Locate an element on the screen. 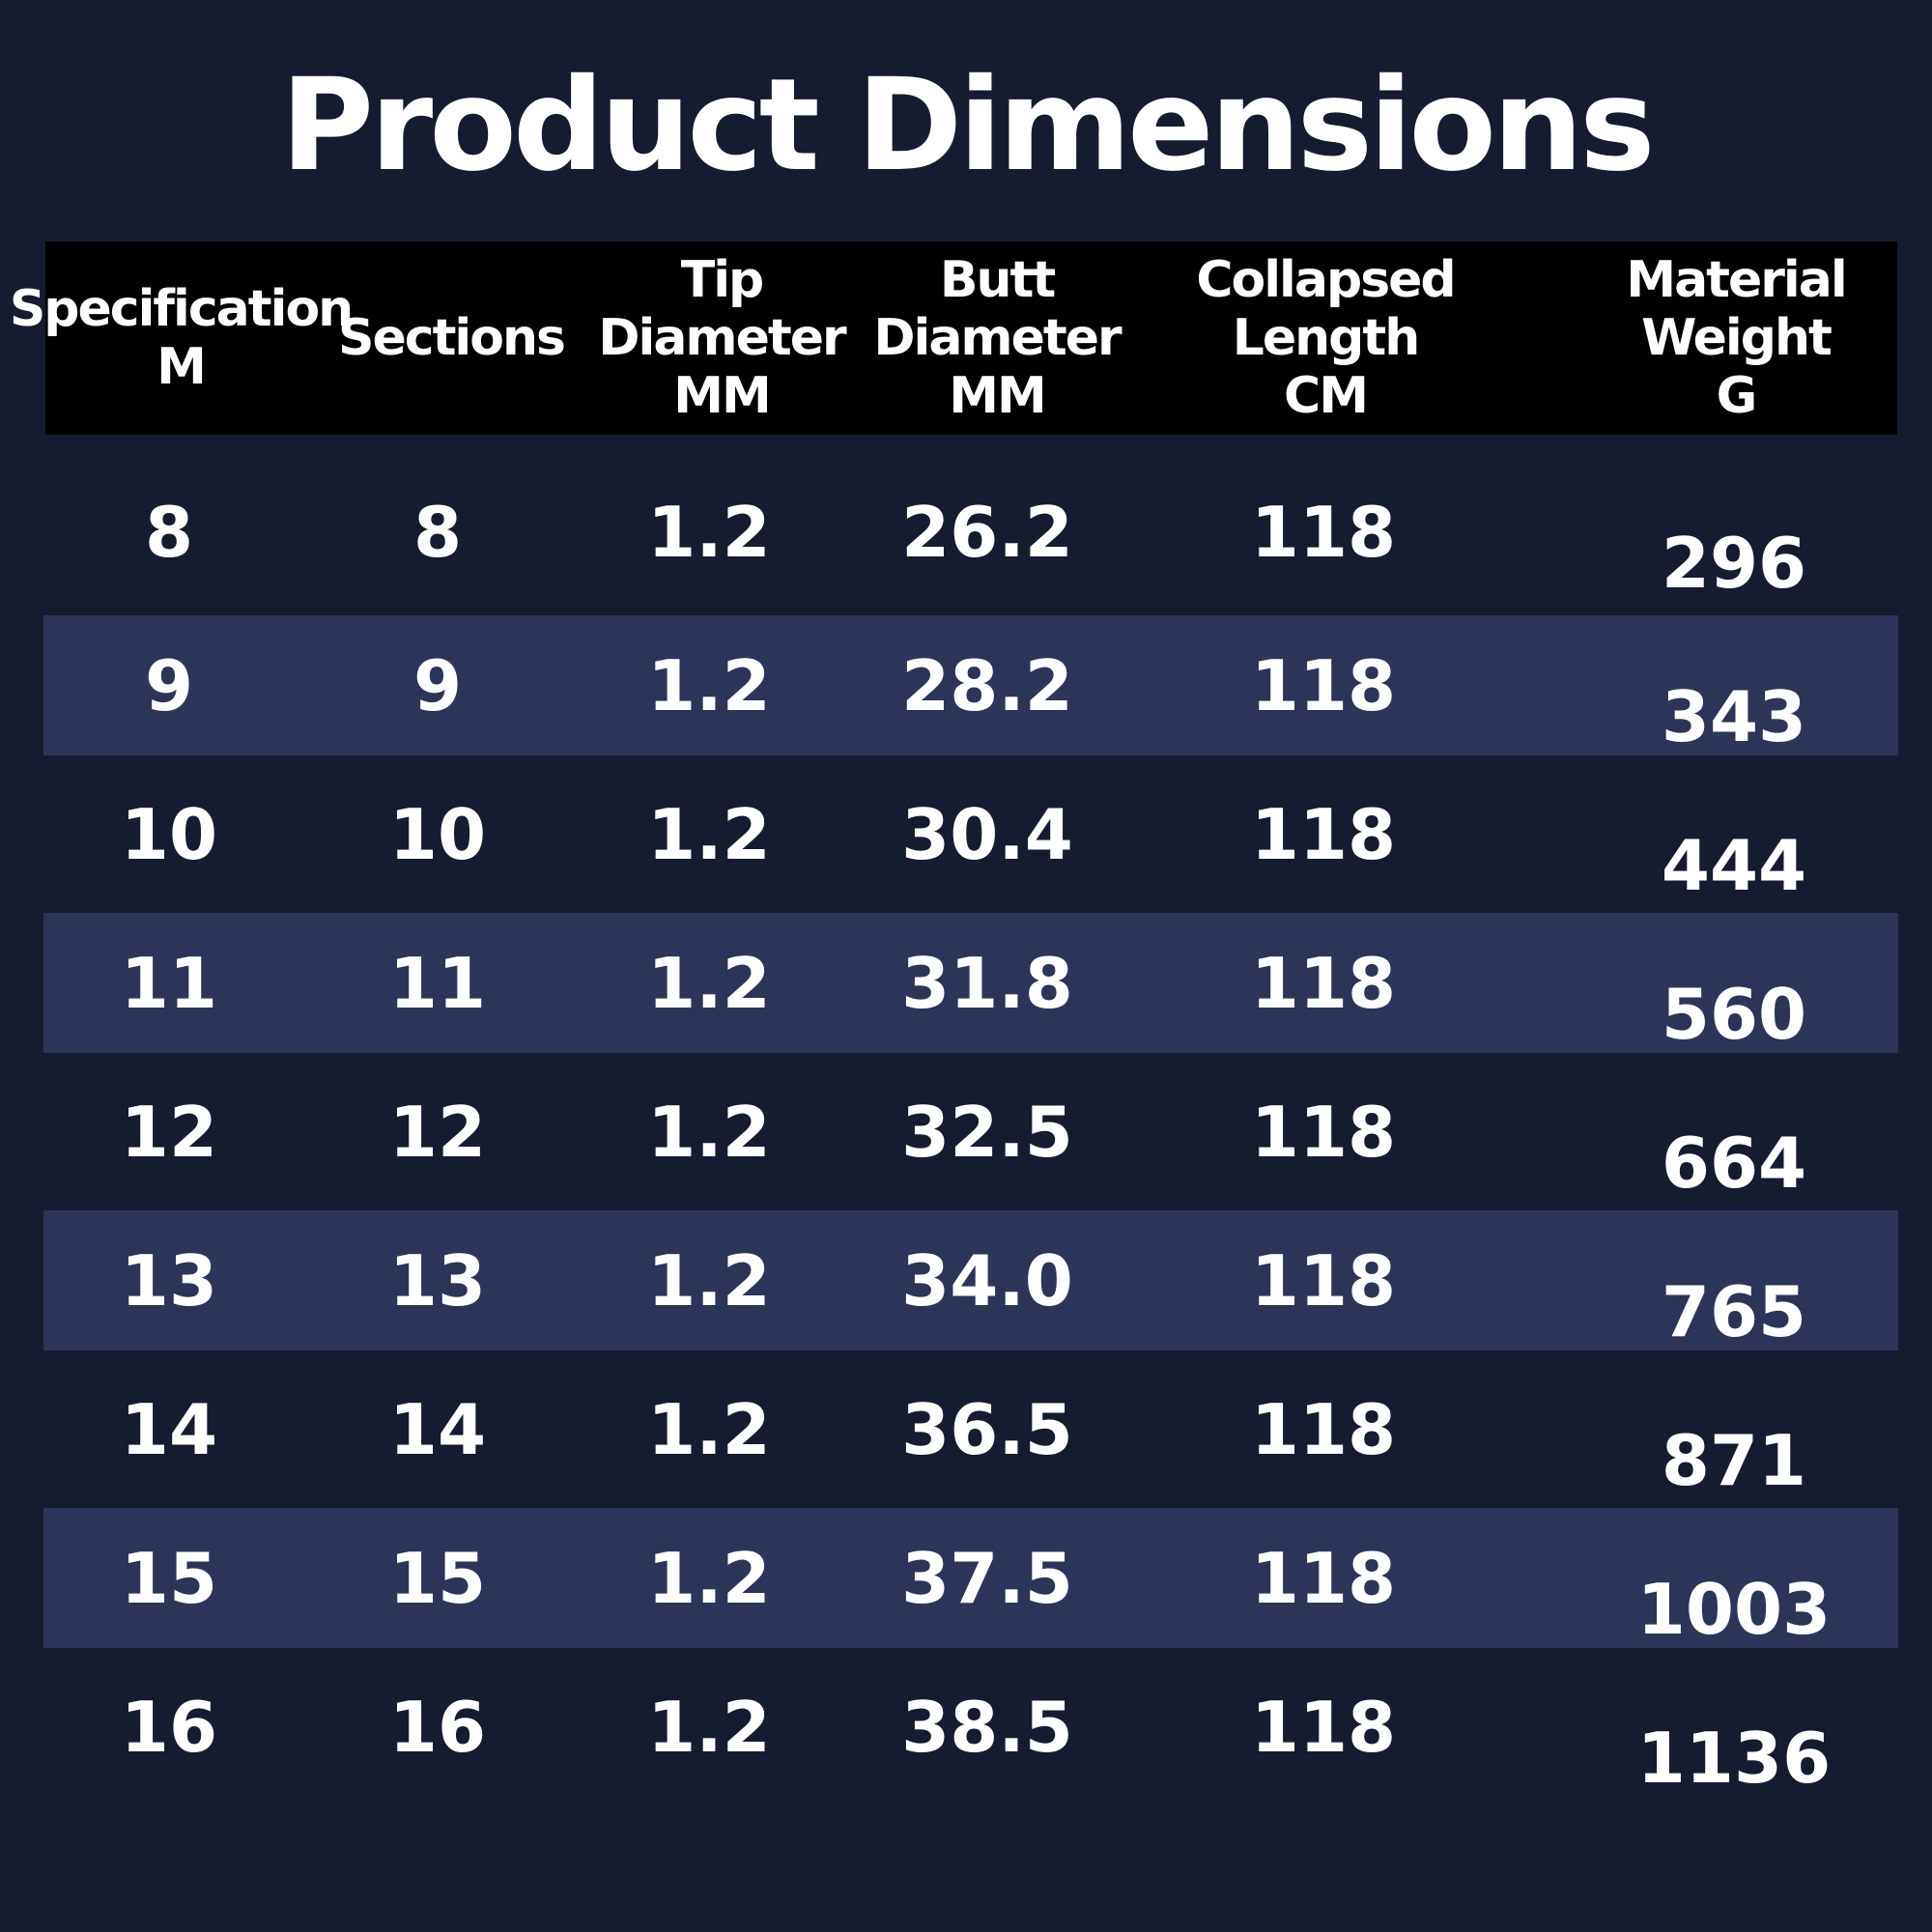  cell-sections: 16 is located at coordinates (437, 1727).